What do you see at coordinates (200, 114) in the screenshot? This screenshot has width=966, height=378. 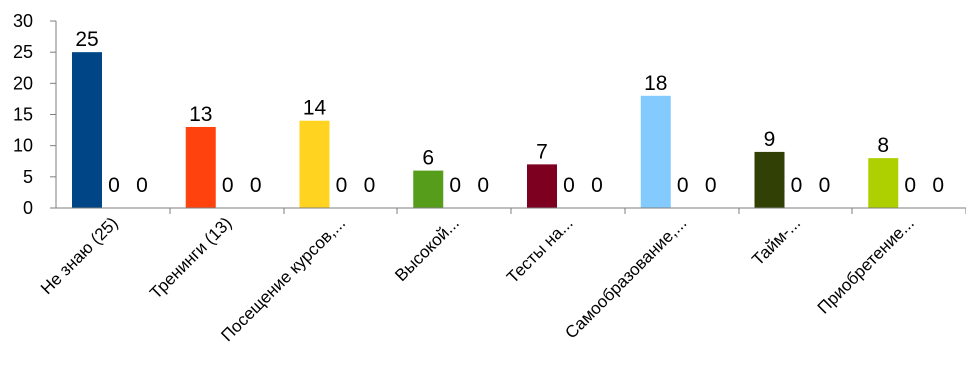 I see `data-label: 13` at bounding box center [200, 114].